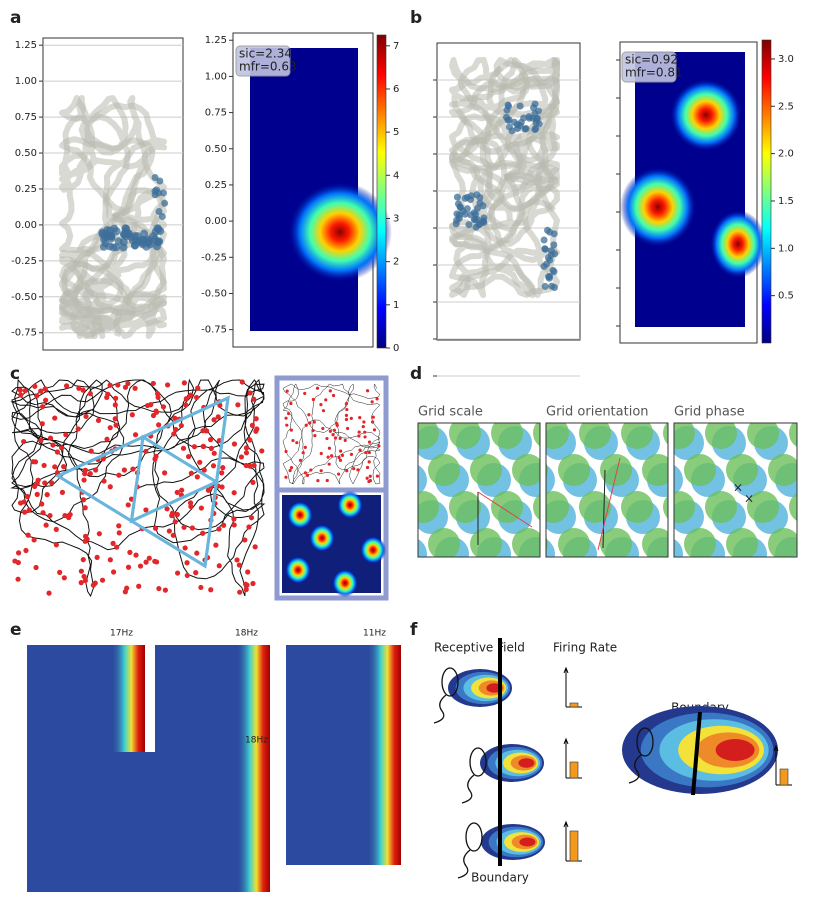 The height and width of the screenshot is (905, 818). I want to click on panel-title: Grid orientation, so click(597, 412).